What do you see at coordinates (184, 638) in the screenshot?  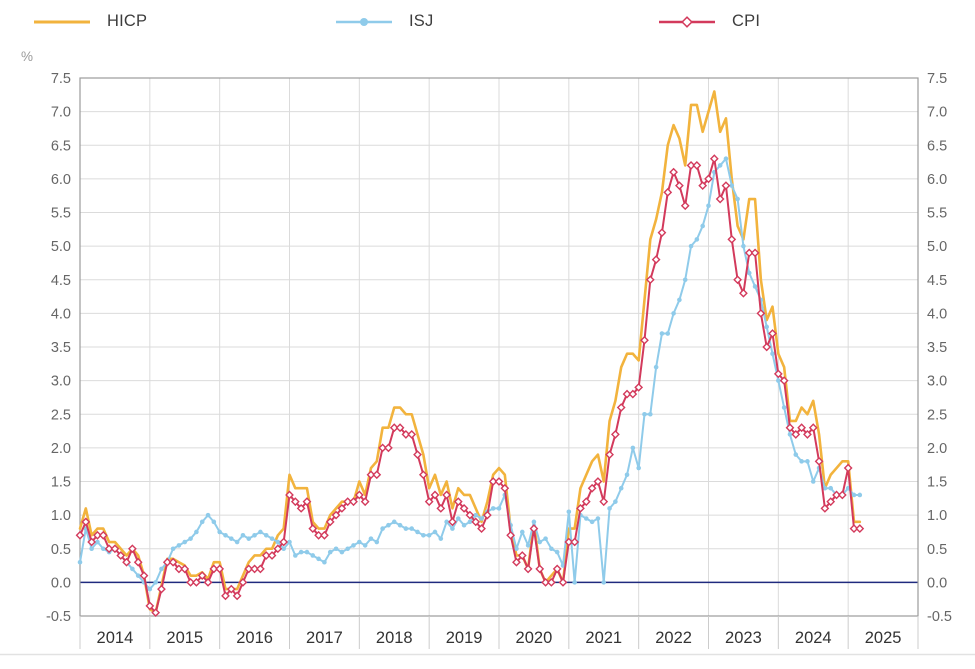 I see `x-year-label: 2015` at bounding box center [184, 638].